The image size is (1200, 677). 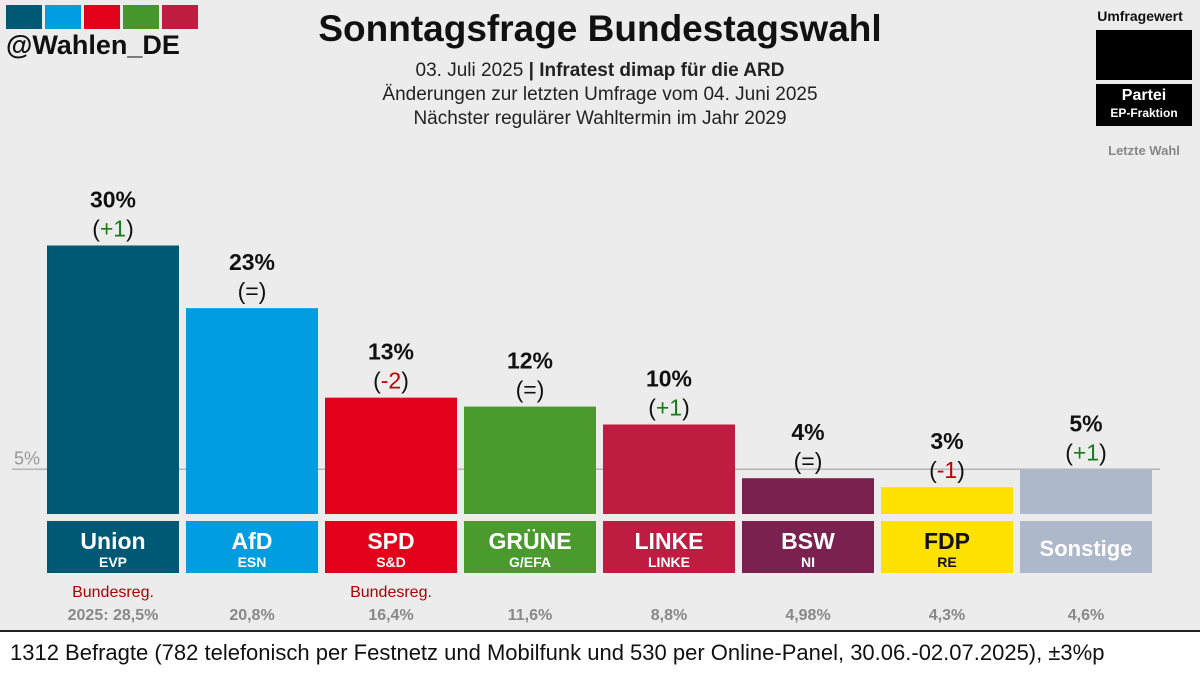 I want to click on value-label: 23%, so click(x=252, y=262).